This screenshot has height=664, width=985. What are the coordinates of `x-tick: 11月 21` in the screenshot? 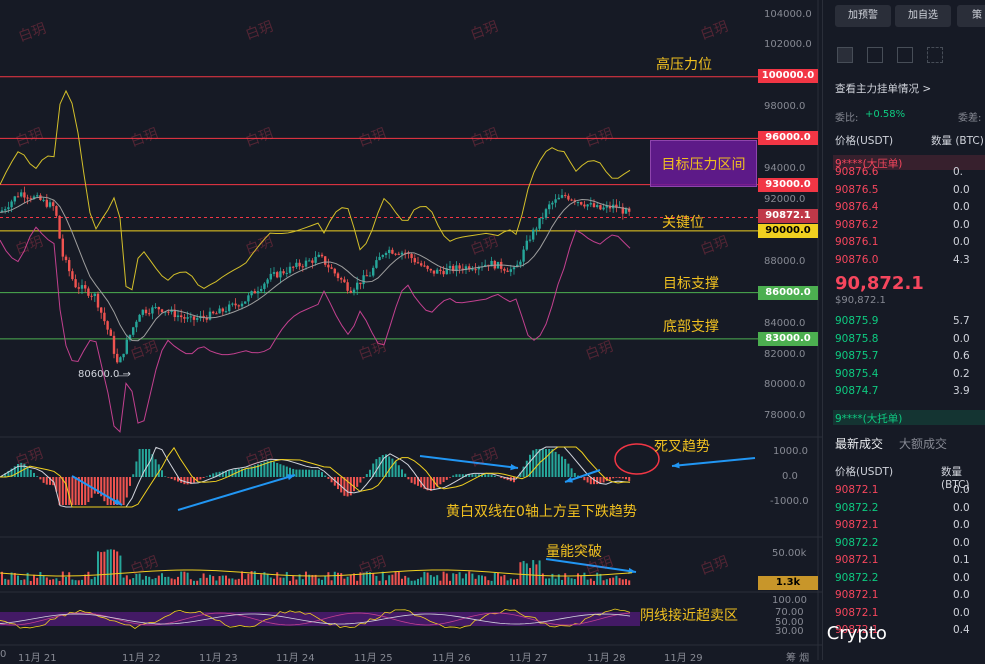 It's located at (37, 656).